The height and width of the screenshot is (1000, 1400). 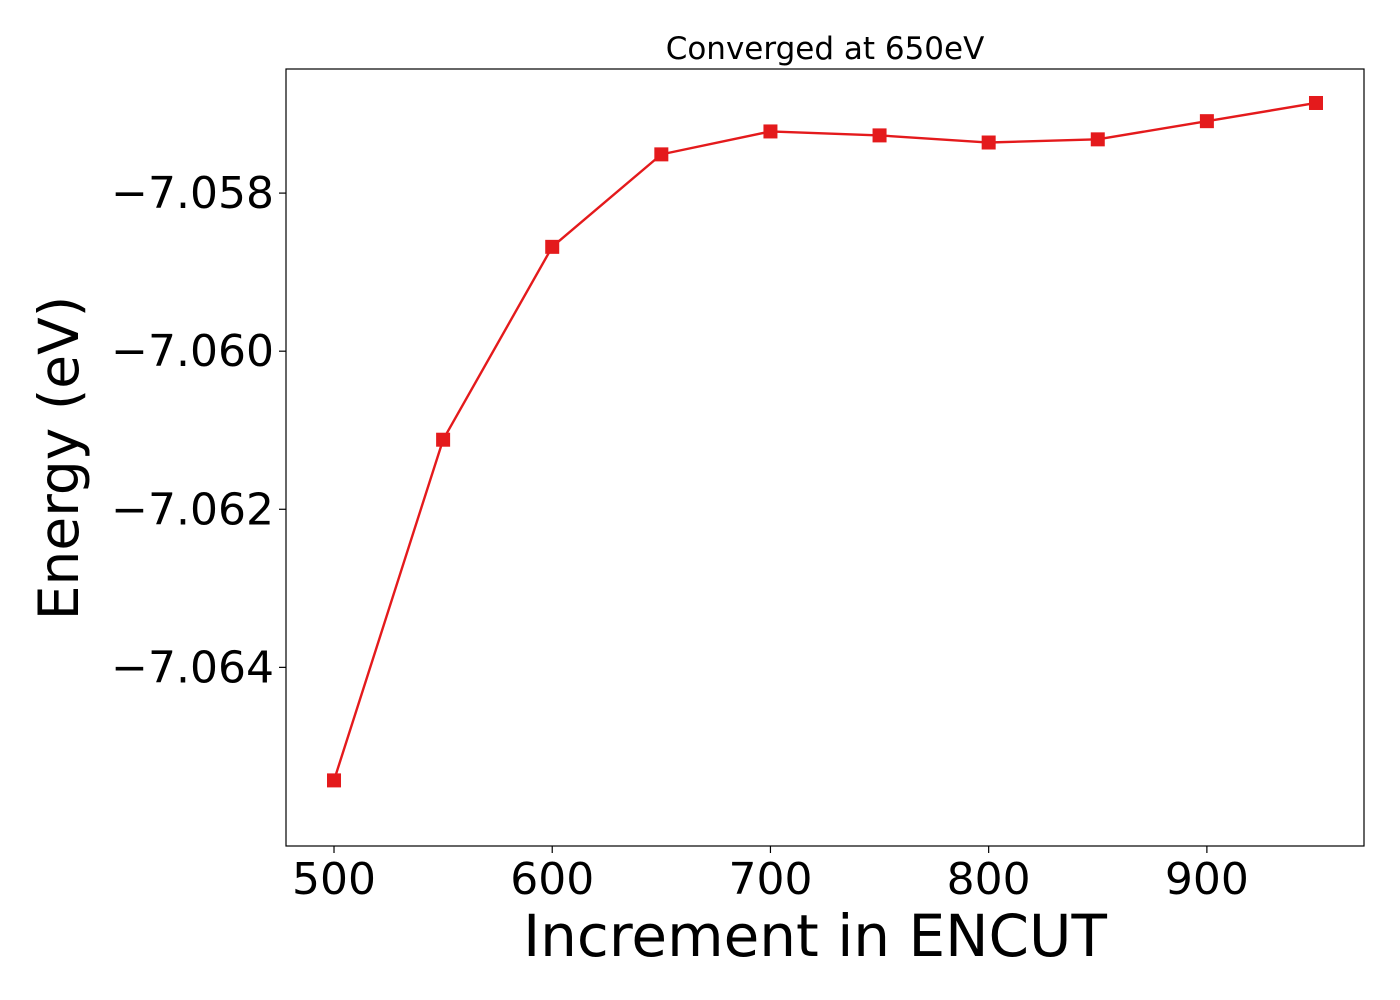 I want to click on y-axis: −7.058 −7.060 −7.062 −7.064, so click(x=198, y=430).